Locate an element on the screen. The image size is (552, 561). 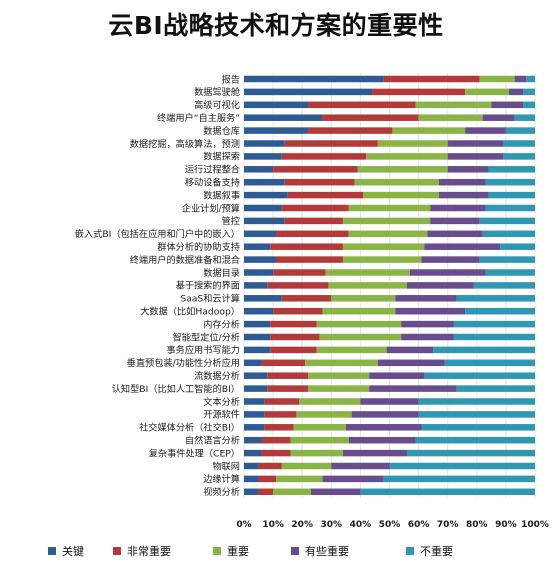
legend-item: 有些重要 is located at coordinates (320, 551).